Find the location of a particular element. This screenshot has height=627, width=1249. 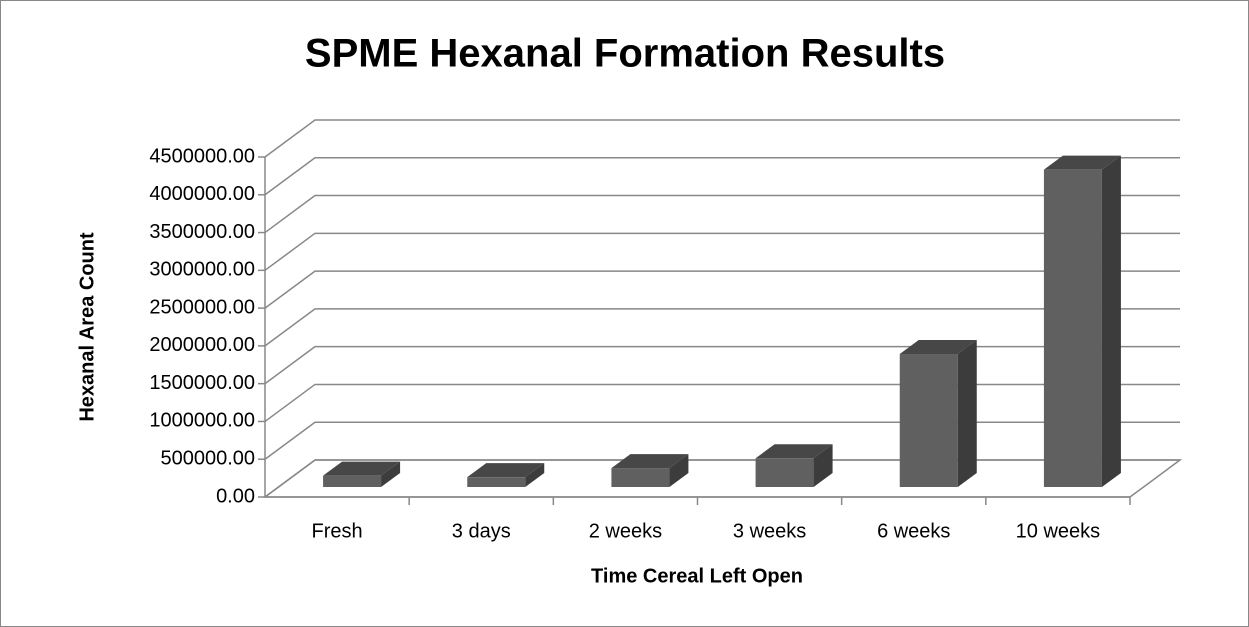

y-tick-label: 0.00 is located at coordinates (235, 496).